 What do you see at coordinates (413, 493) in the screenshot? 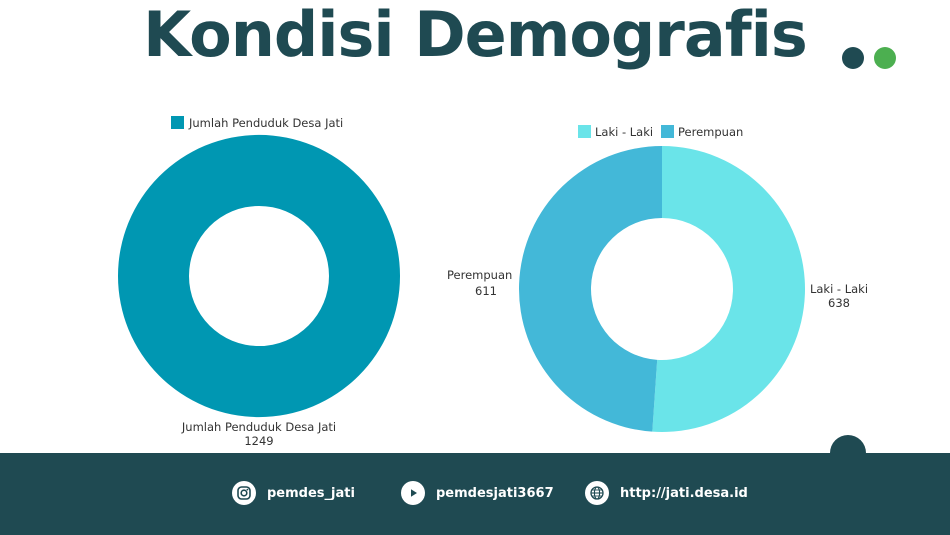
I see `youtube-play-icon` at bounding box center [413, 493].